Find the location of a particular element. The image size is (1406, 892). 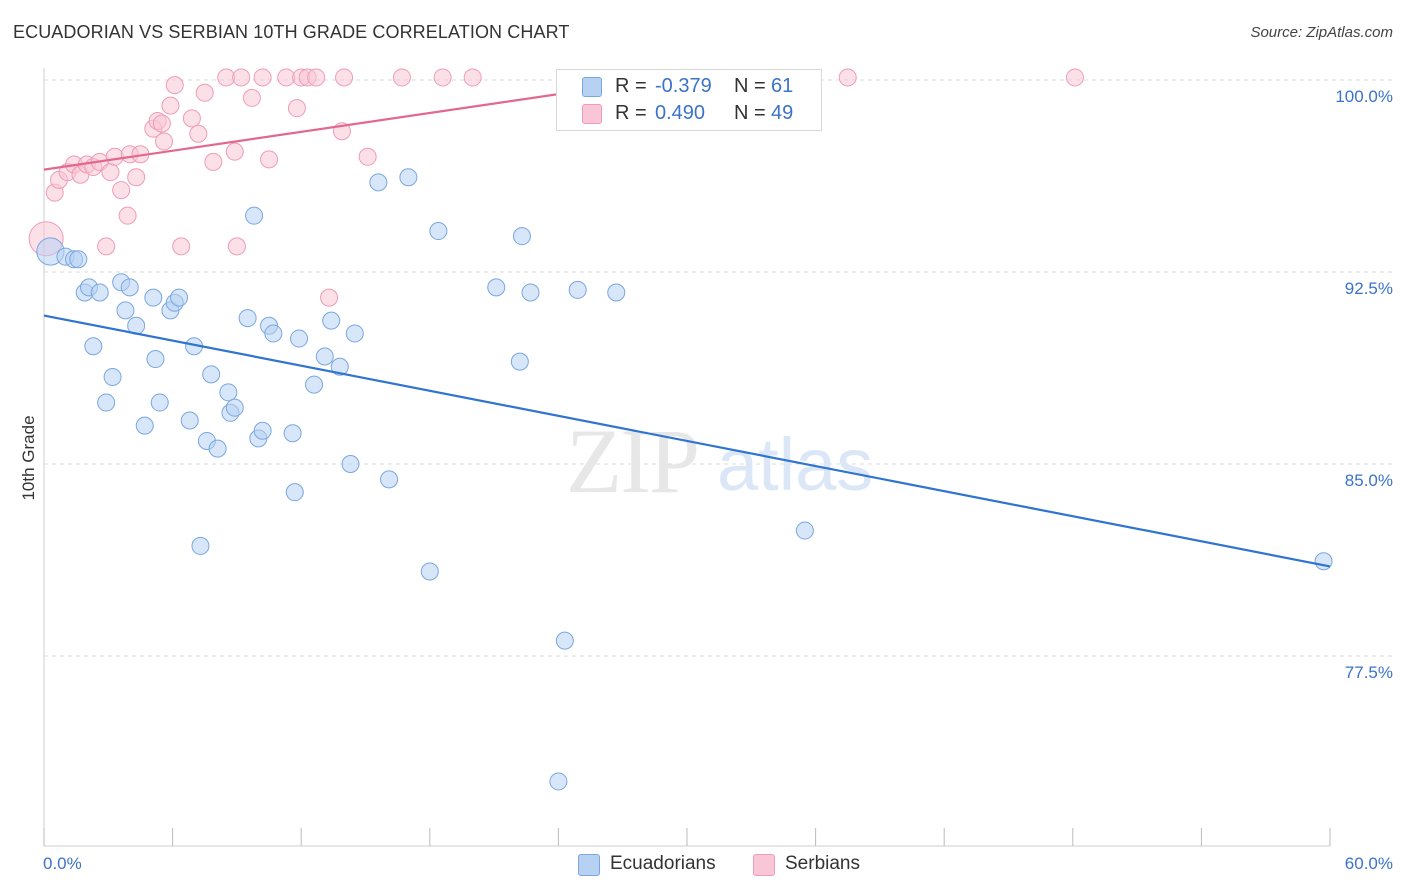

legend-n-value: 49 is located at coordinates (782, 113).